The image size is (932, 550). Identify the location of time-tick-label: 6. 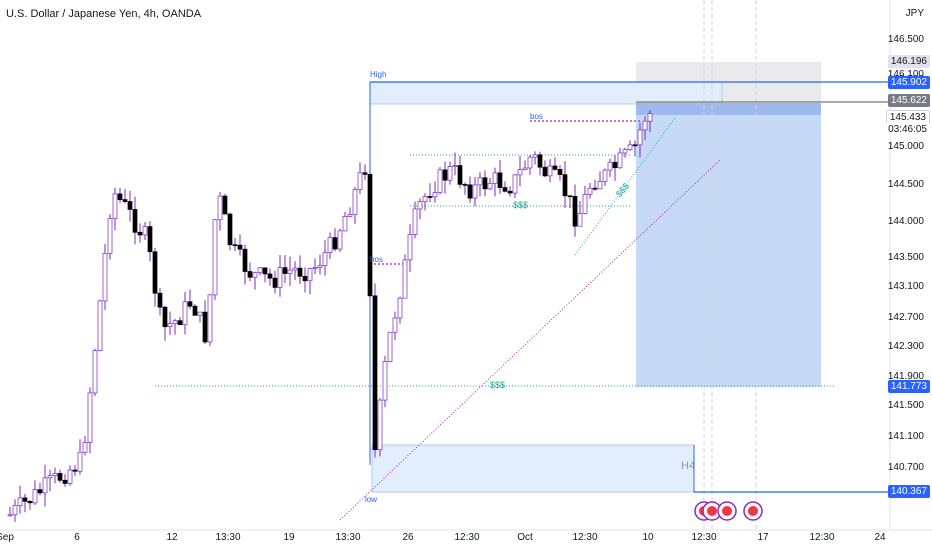
(77, 537).